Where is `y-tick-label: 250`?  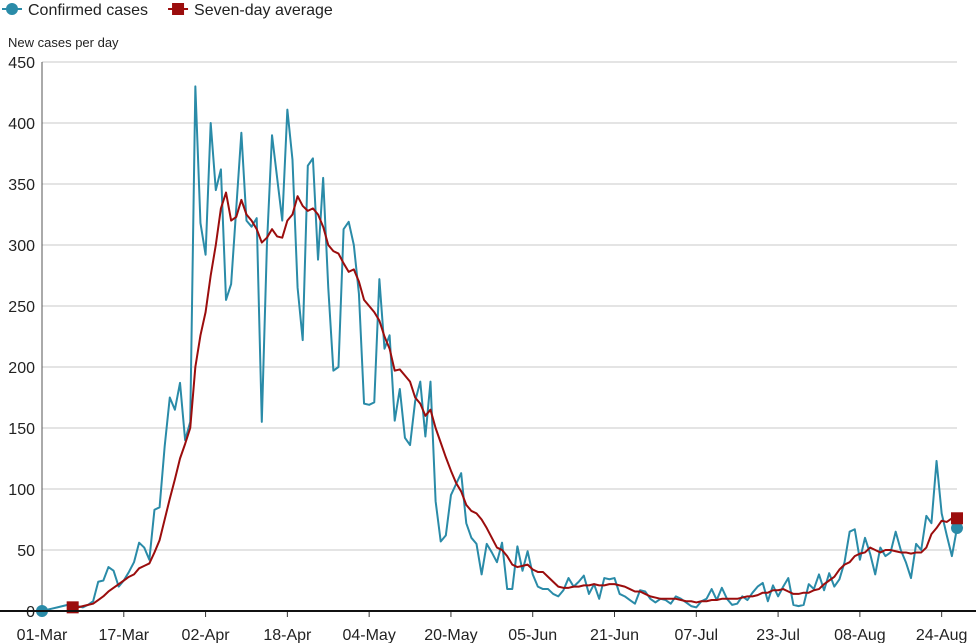
y-tick-label: 250 is located at coordinates (21, 307).